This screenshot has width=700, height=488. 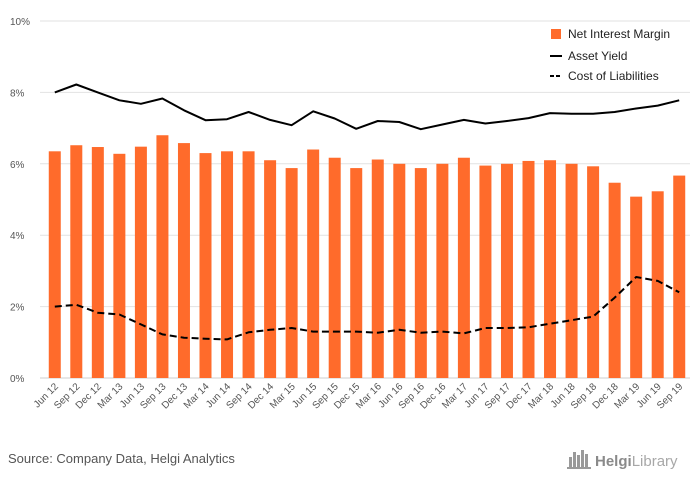 I want to click on legend-item-net-interest-margin: Net Interest Margin, so click(x=610, y=34).